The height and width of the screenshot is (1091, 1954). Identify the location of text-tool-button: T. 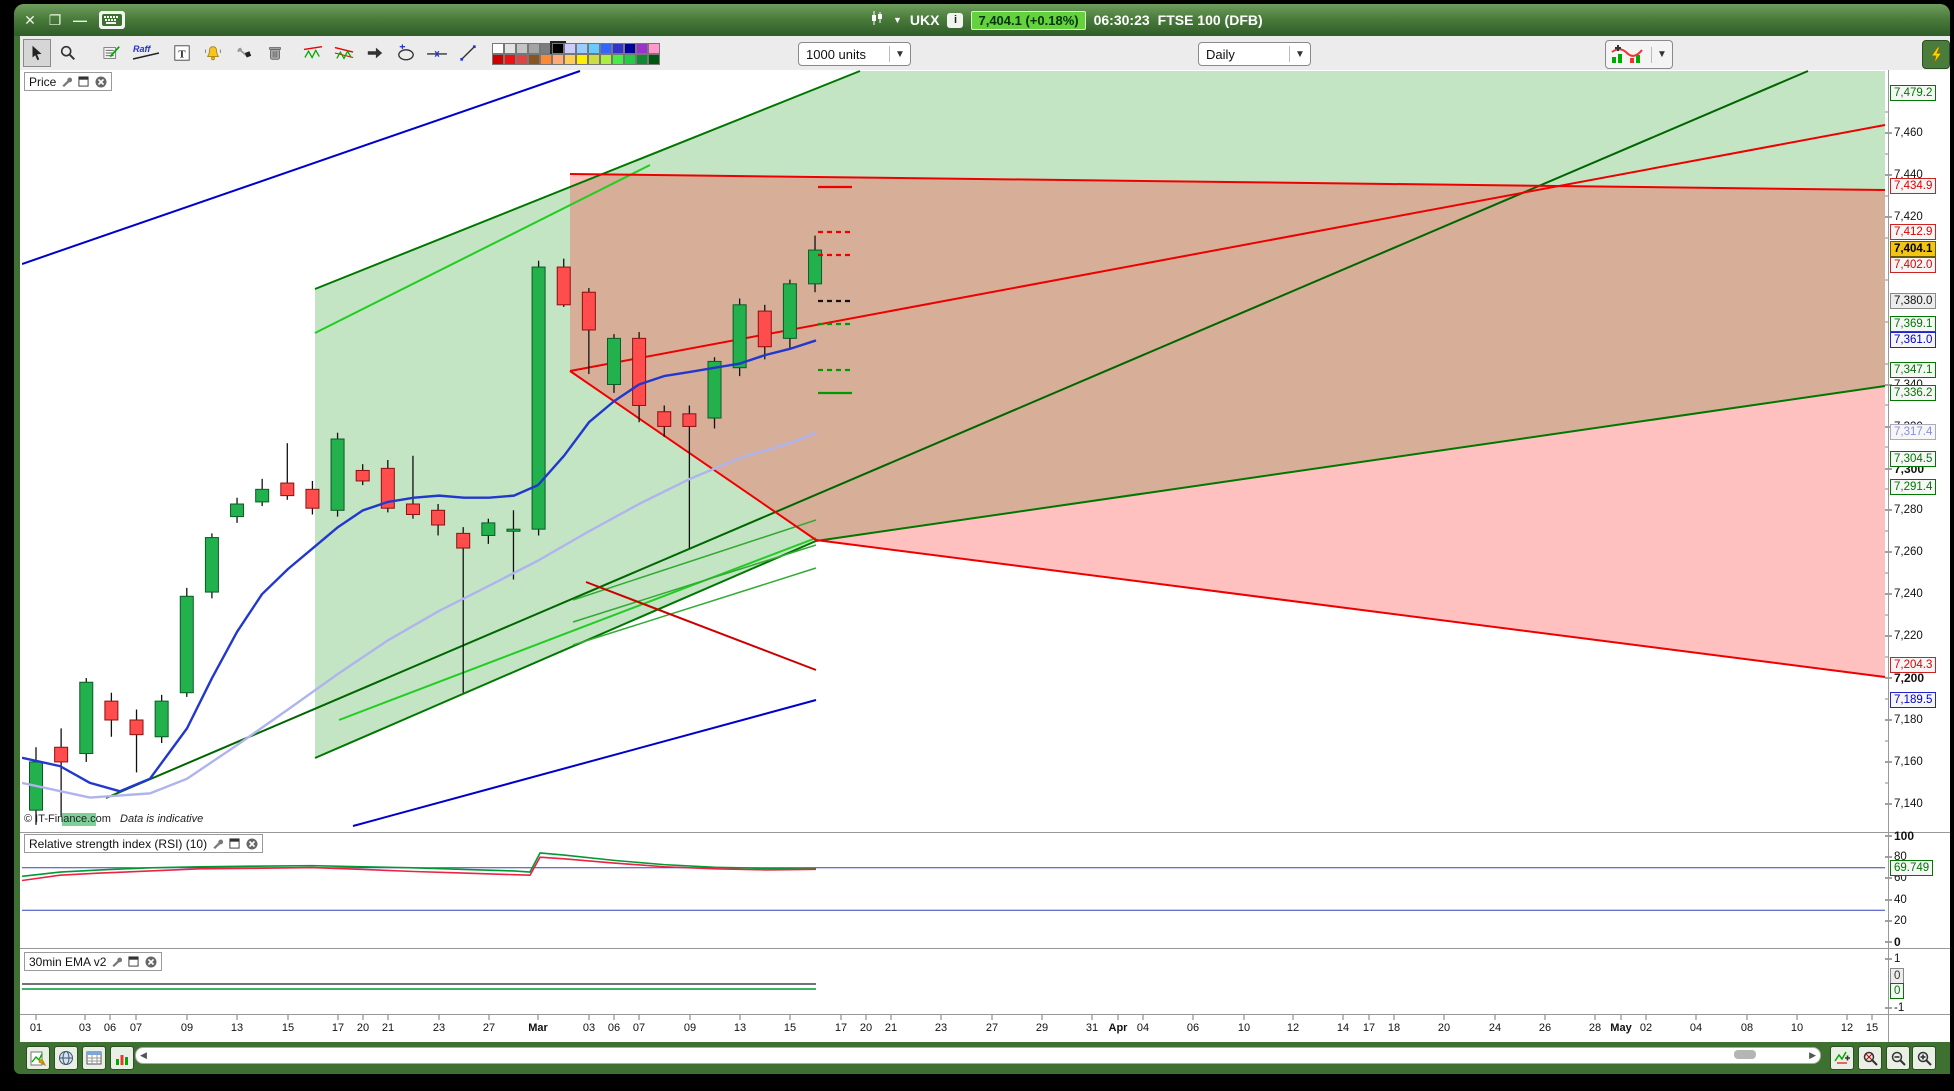
(182, 53).